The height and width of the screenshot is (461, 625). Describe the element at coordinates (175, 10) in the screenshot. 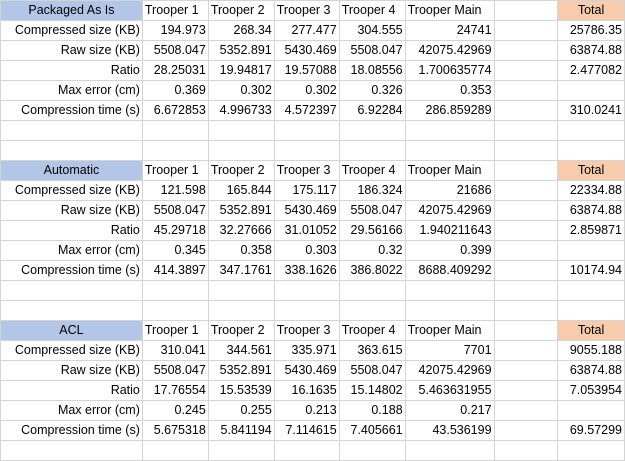

I see `column-header-cell: Trooper 1` at that location.